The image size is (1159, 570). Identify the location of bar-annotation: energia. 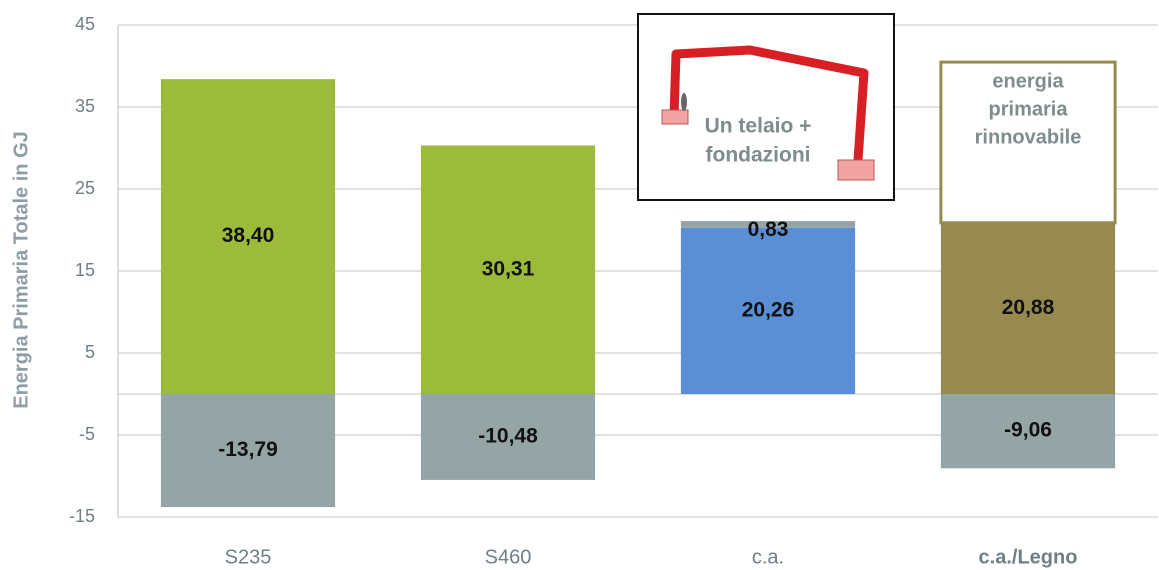
(1028, 81).